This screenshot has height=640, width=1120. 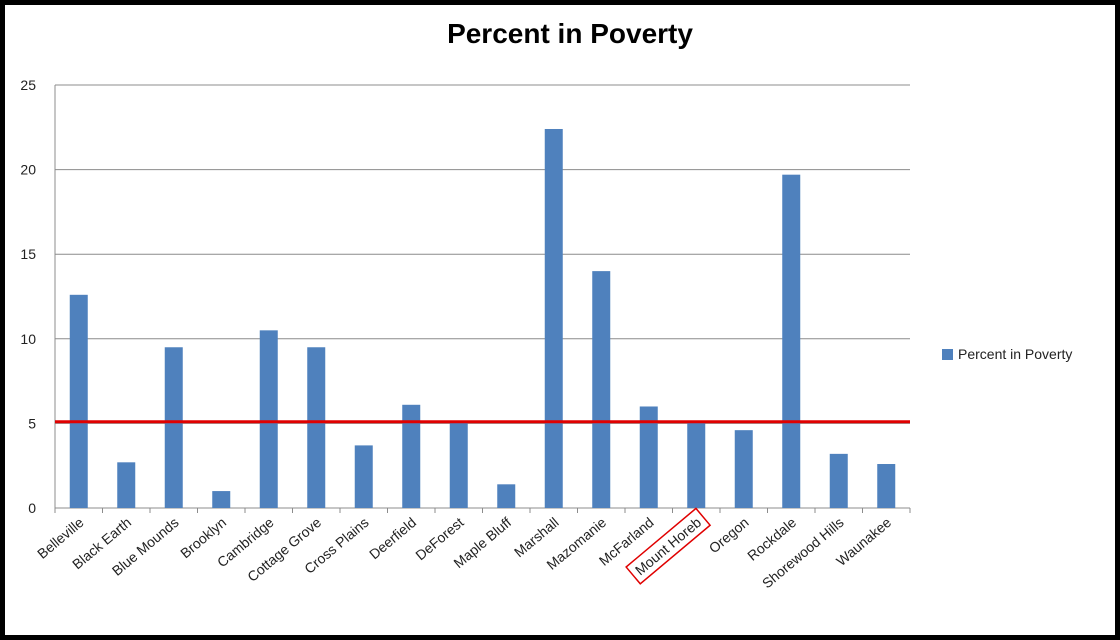 I want to click on legend-swatch, so click(x=947, y=354).